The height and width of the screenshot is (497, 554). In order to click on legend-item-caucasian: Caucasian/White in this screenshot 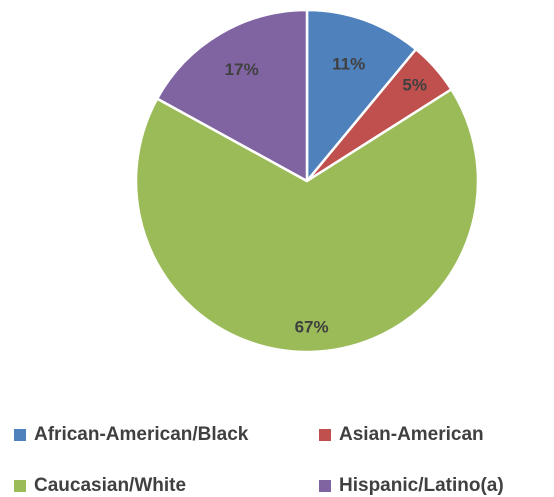, I will do `click(100, 486)`.